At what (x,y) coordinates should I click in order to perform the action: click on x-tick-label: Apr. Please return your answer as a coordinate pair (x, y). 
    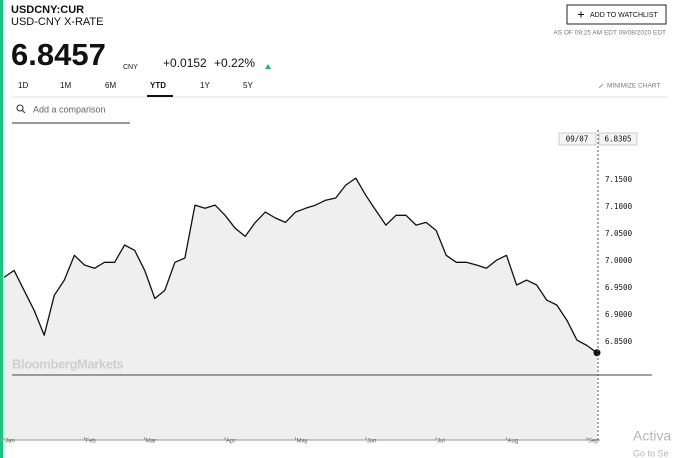
    Looking at the image, I should click on (230, 442).